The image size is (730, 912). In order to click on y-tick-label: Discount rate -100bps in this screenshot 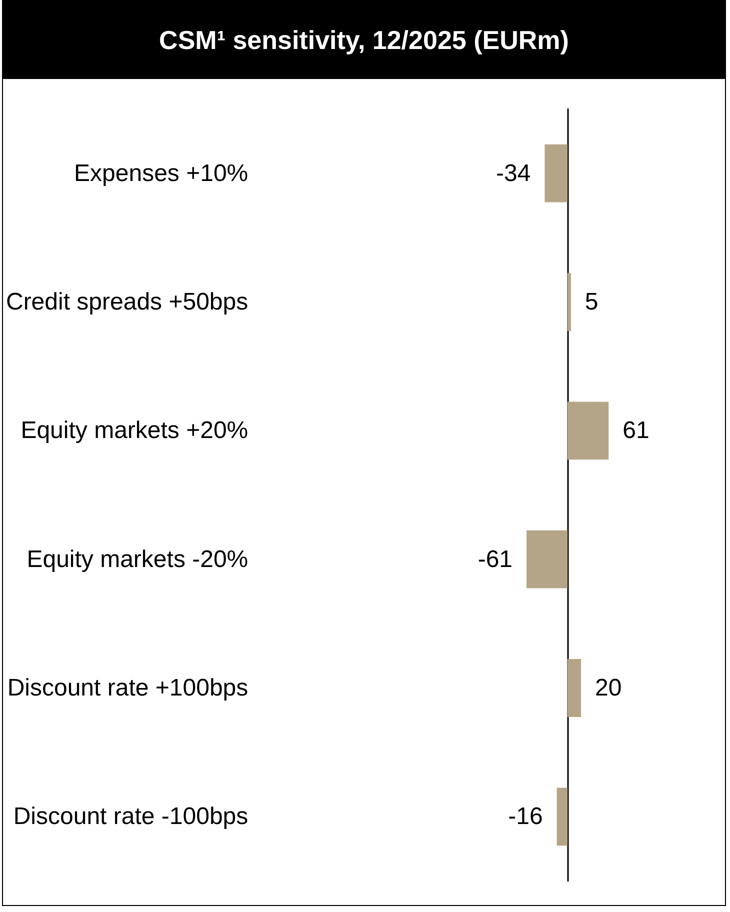, I will do `click(130, 816)`.